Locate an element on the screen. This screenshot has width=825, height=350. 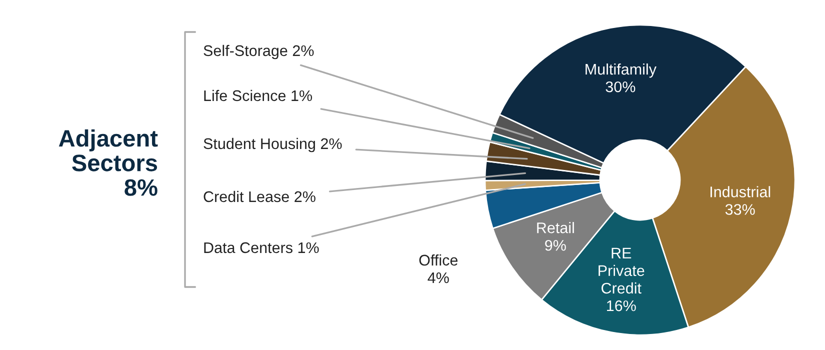
text: Adjacent Sectors 8% is located at coordinates (108, 162).